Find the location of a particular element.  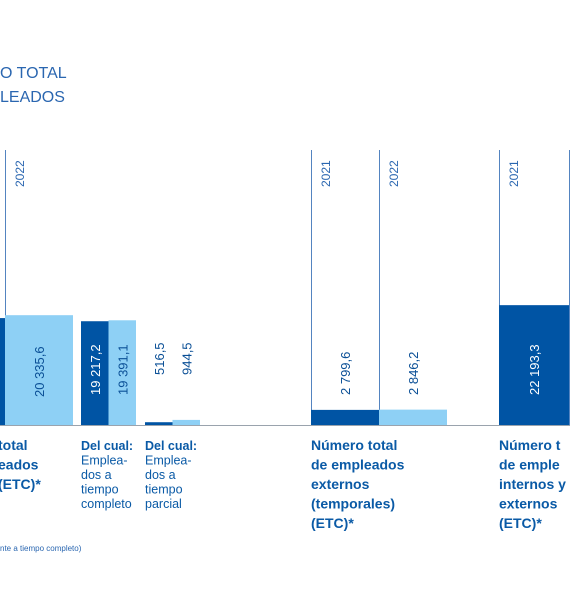

category-line: eados is located at coordinates (19, 465).